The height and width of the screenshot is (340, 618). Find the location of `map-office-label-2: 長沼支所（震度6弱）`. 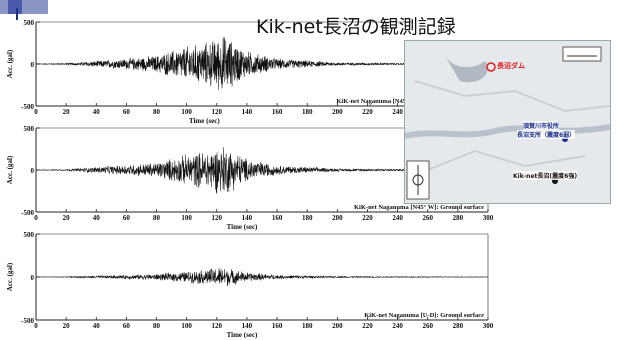

map-office-label-2: 長沼支所（震度6弱） is located at coordinates (546, 134).